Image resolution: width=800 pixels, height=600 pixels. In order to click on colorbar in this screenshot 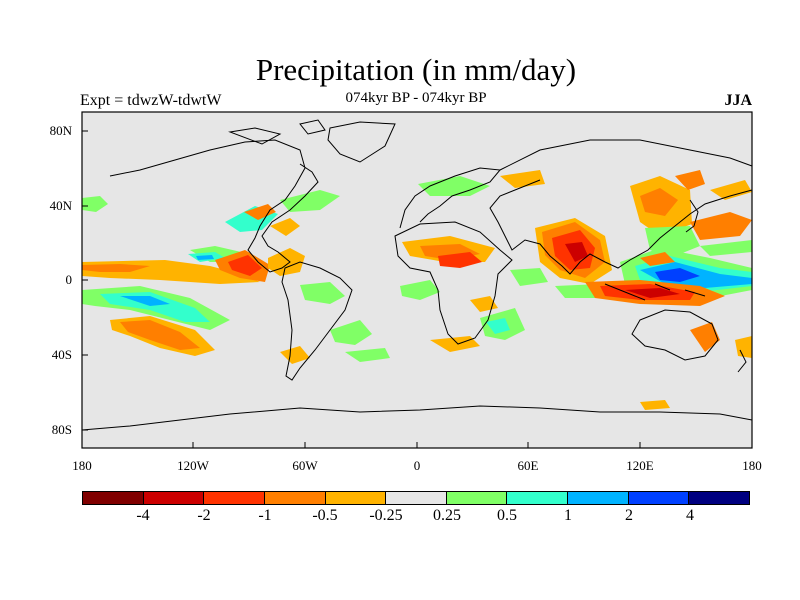, I will do `click(416, 498)`.